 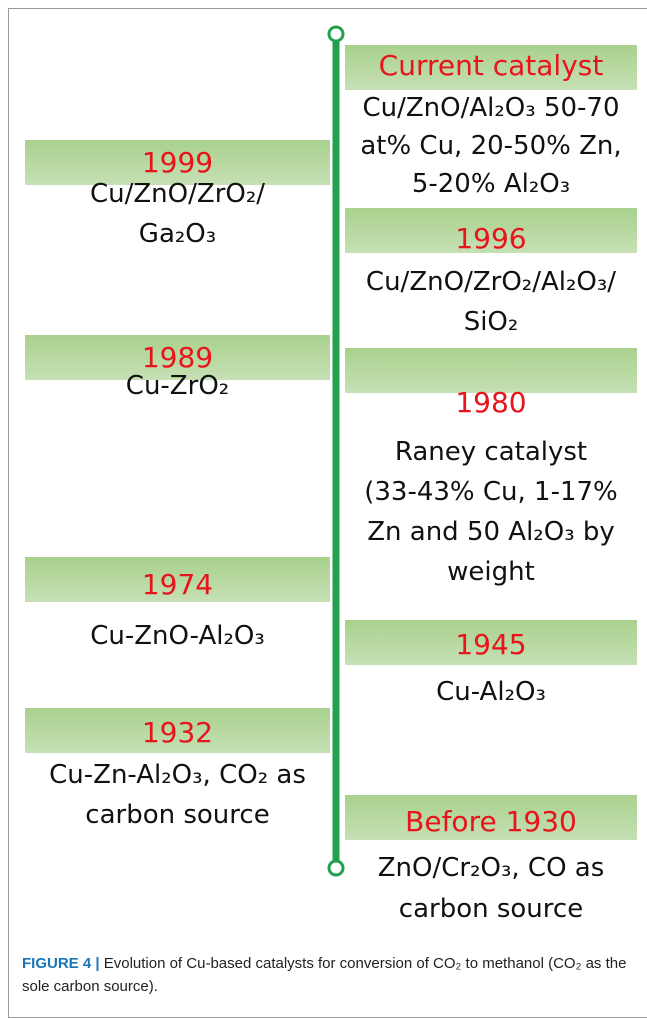 I want to click on event-description: Cu-Al₂O₃, so click(x=491, y=692).